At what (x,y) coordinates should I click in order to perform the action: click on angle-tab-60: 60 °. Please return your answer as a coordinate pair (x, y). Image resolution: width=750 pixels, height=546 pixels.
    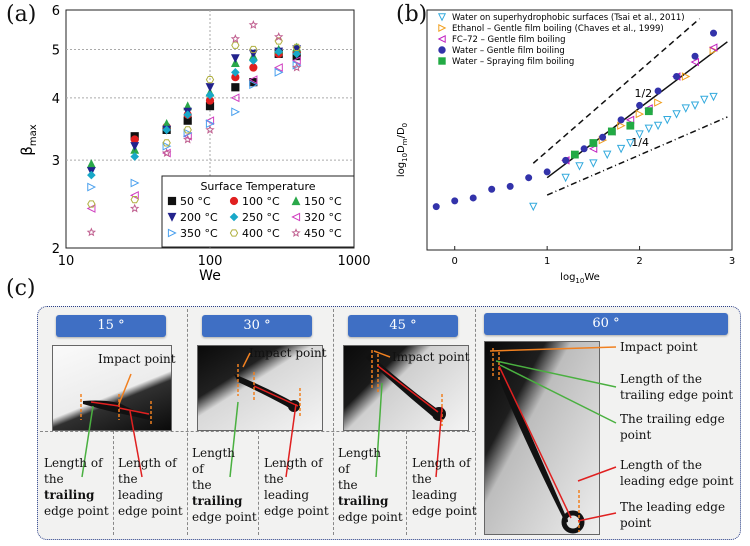
    Looking at the image, I should click on (606, 324).